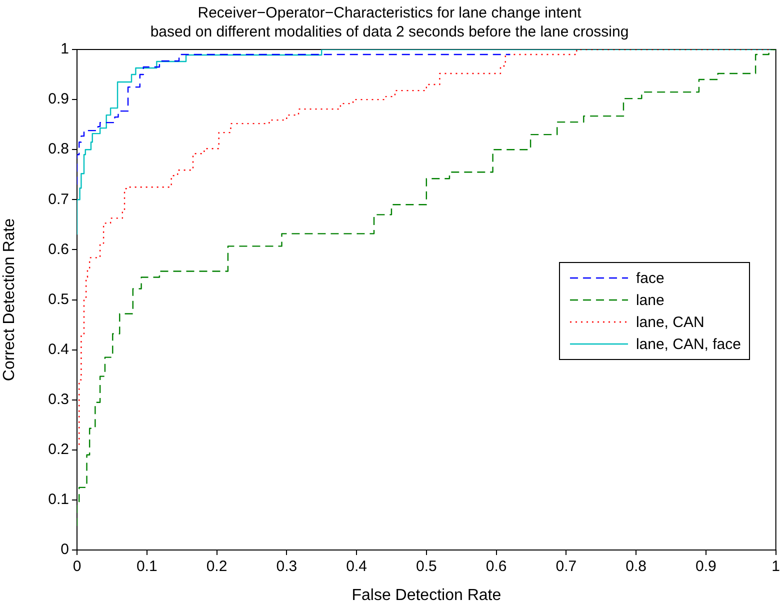 This screenshot has height=605, width=783. What do you see at coordinates (426, 567) in the screenshot?
I see `x-tick-label: 0.5` at bounding box center [426, 567].